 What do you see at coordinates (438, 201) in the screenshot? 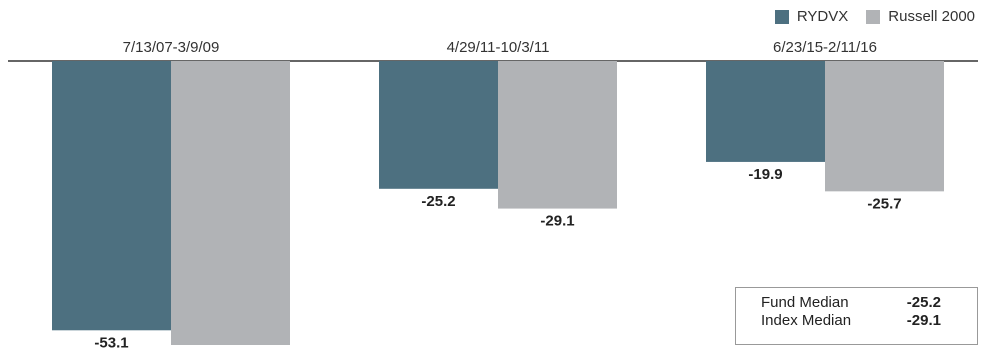
I see `data-label: -25.2` at bounding box center [438, 201].